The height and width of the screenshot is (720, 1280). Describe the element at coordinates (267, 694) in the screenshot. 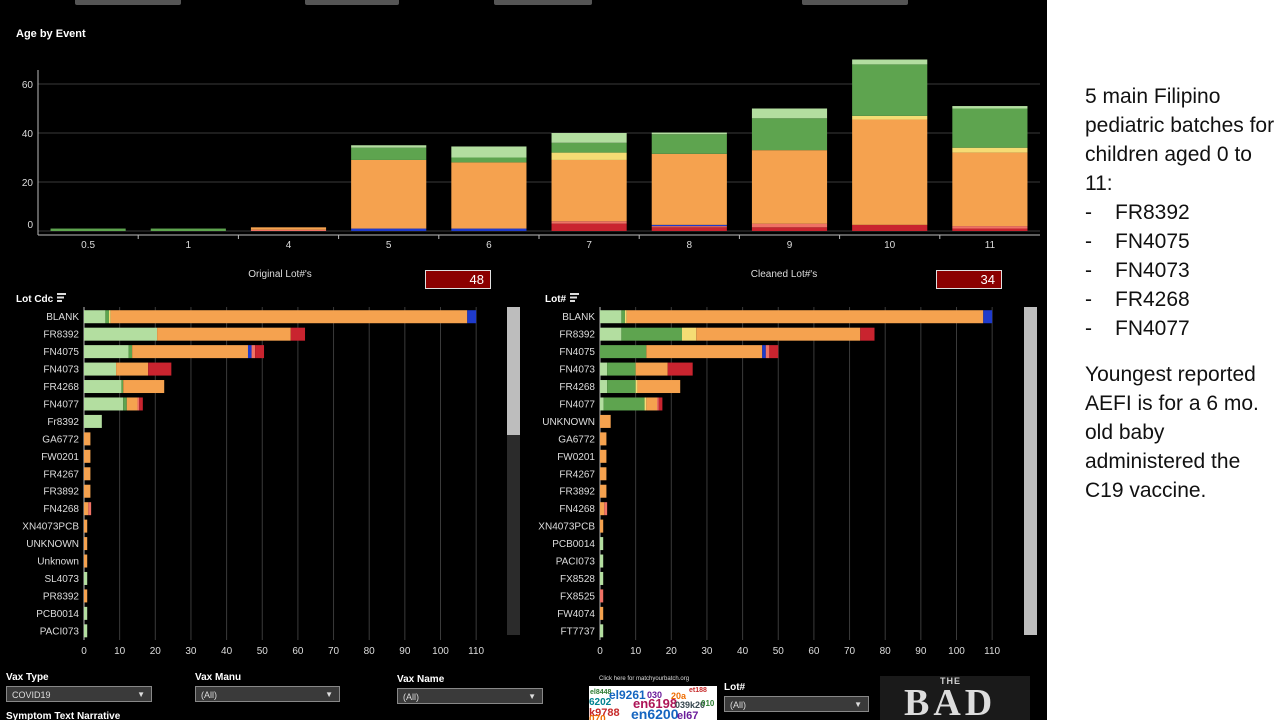

I see `vax-manu-select: (All) ▼` at that location.